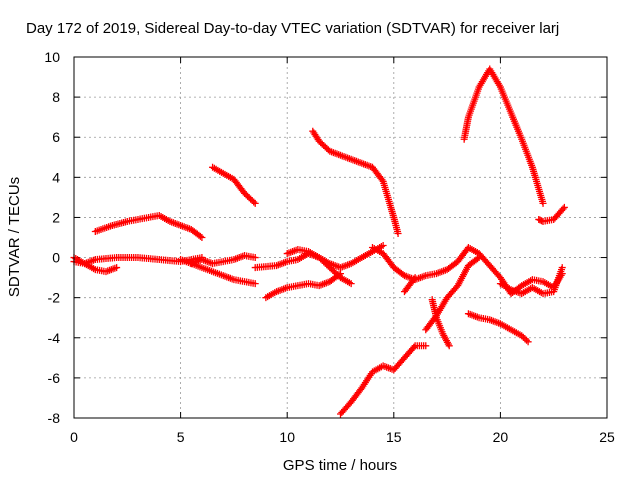 This screenshot has height=480, width=640. Describe the element at coordinates (287, 437) in the screenshot. I see `x-tick-label: 10` at that location.